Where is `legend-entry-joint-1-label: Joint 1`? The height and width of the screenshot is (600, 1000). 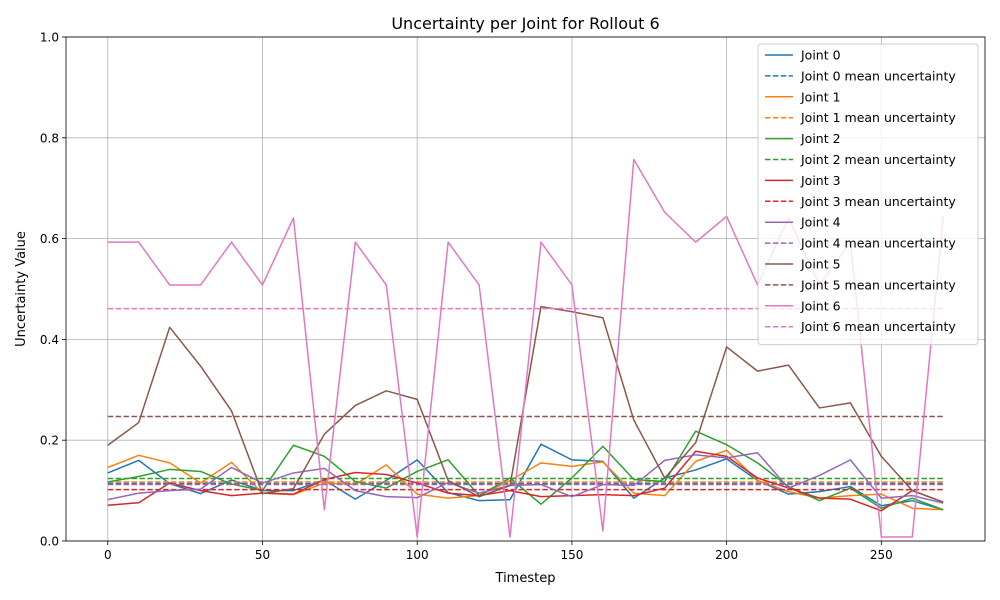
legend-entry-joint-1-label: Joint 1 is located at coordinates (820, 96).